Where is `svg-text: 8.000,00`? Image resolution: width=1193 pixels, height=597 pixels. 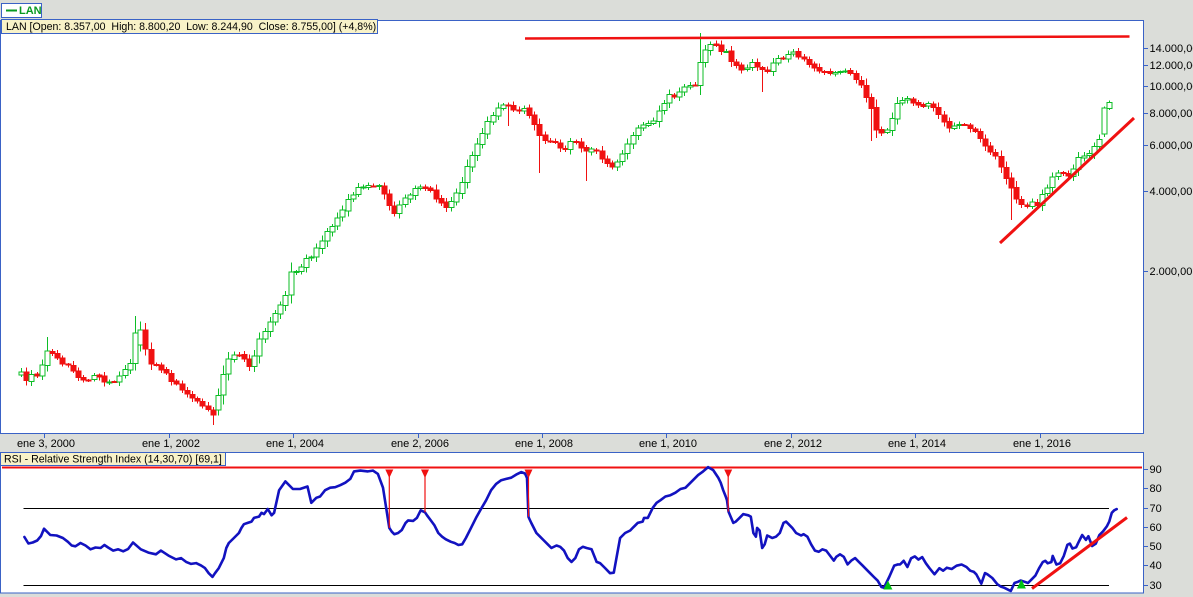 svg-text: 8.000,00 is located at coordinates (1171, 114).